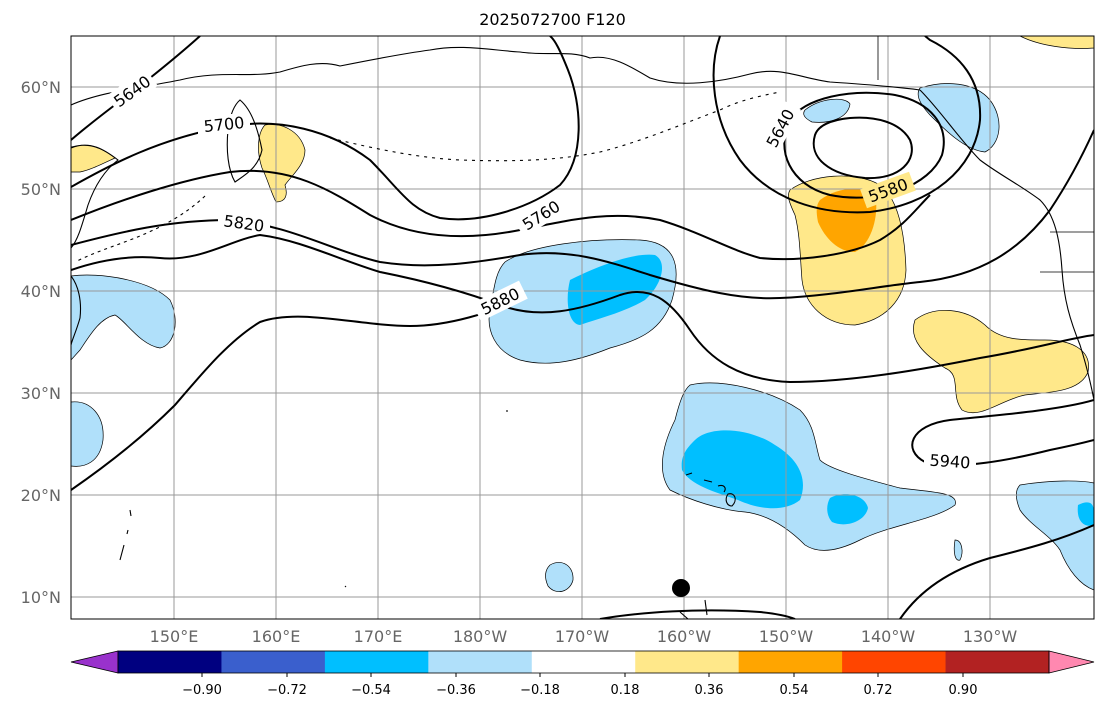 This screenshot has height=712, width=1105. What do you see at coordinates (123, 317) in the screenshot?
I see `anomaly-light-blue-west-edge-40n` at bounding box center [123, 317].